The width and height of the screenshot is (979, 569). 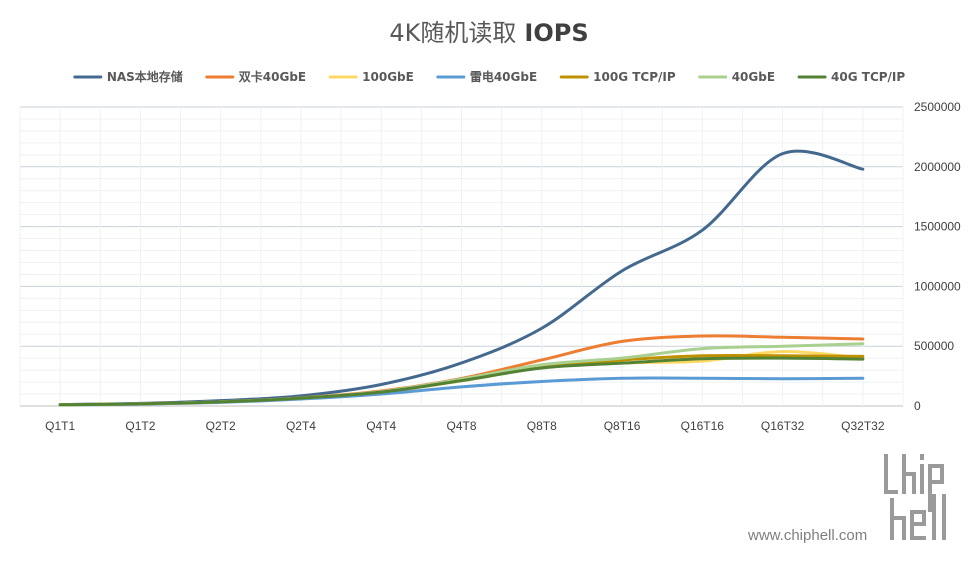 What do you see at coordinates (937, 107) in the screenshot?
I see `y-tick-label: 2500000` at bounding box center [937, 107].